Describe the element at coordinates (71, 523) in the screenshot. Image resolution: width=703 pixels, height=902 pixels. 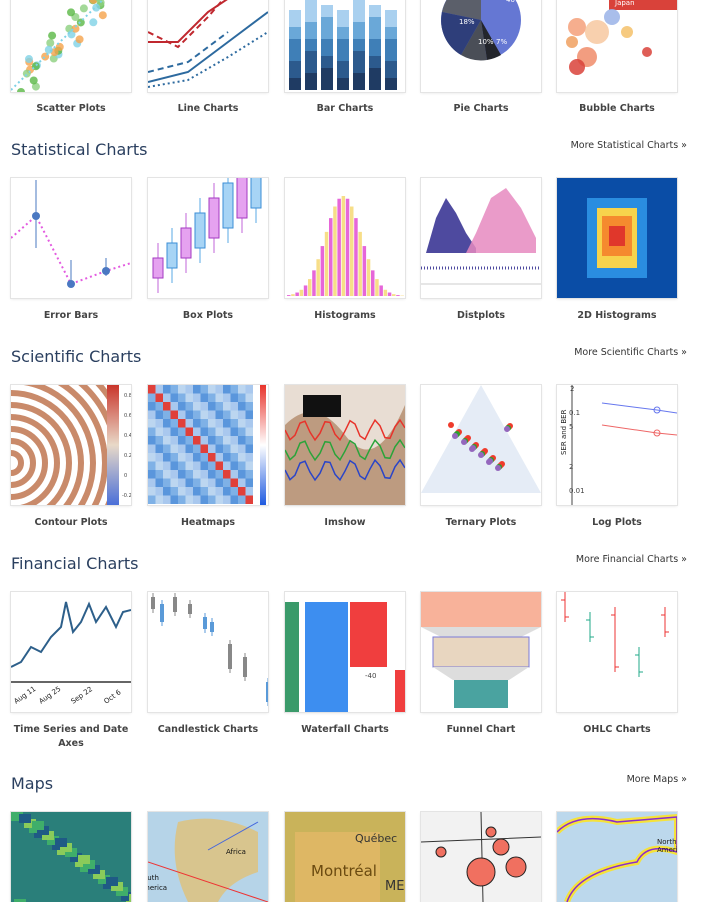
I see `chart-type-label: Contour Plots` at that location.